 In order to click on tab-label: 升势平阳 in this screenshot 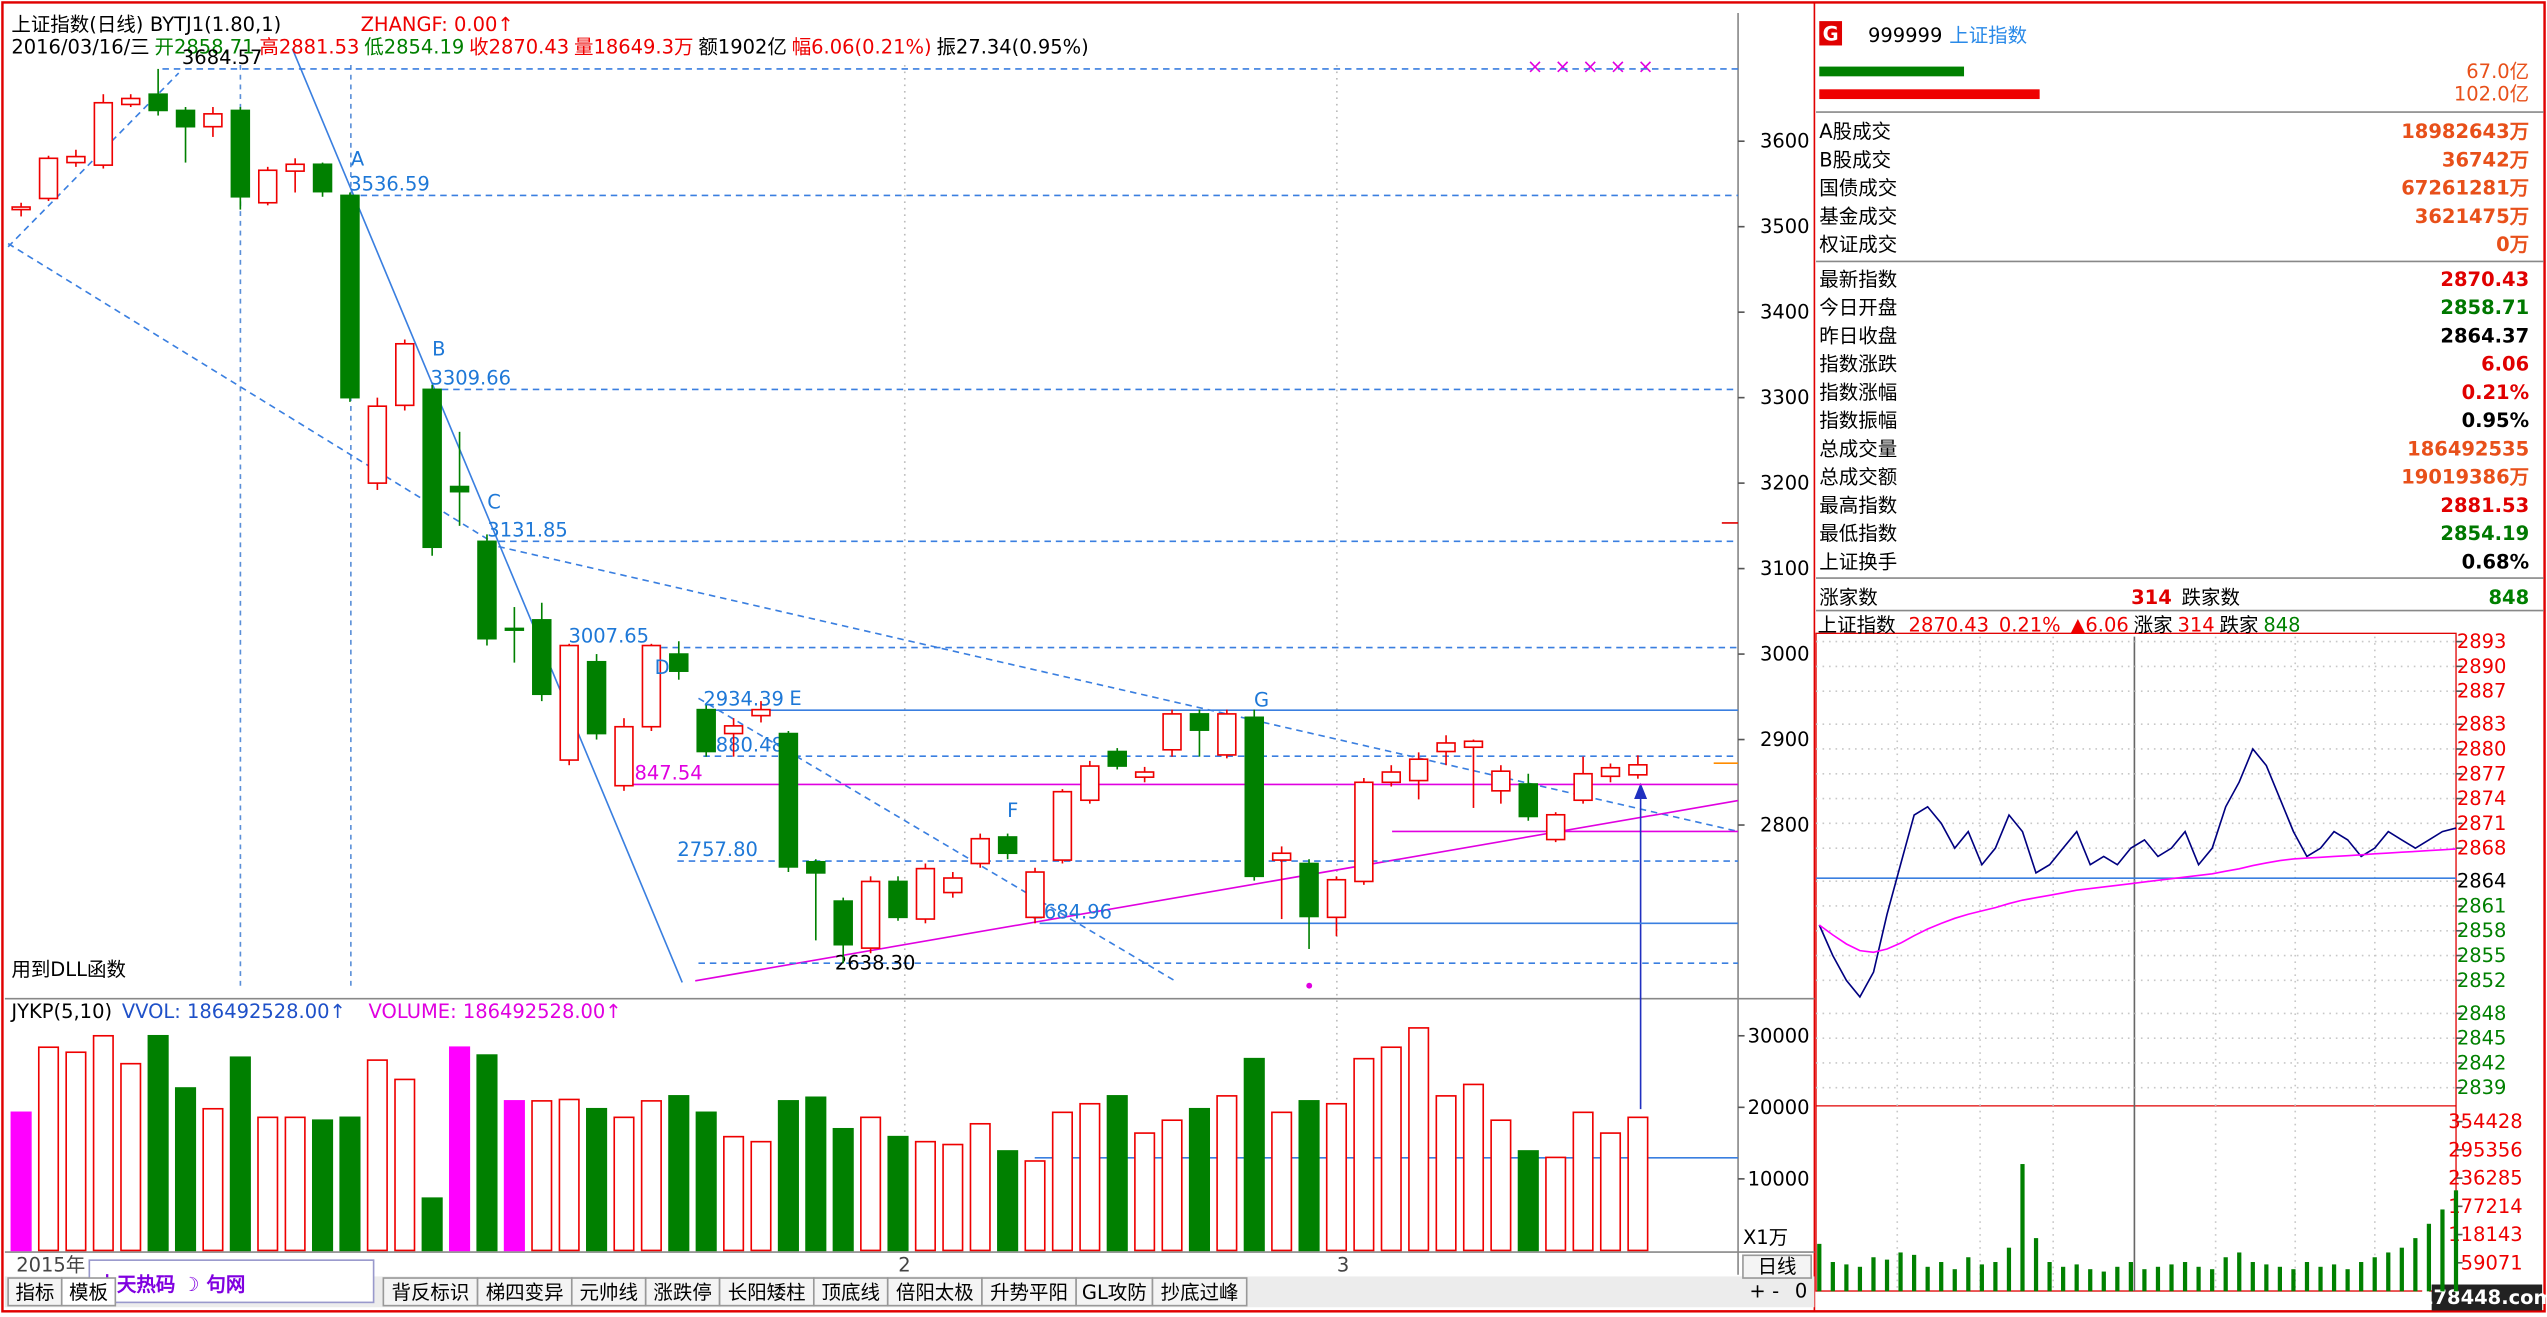, I will do `click(1029, 1292)`.